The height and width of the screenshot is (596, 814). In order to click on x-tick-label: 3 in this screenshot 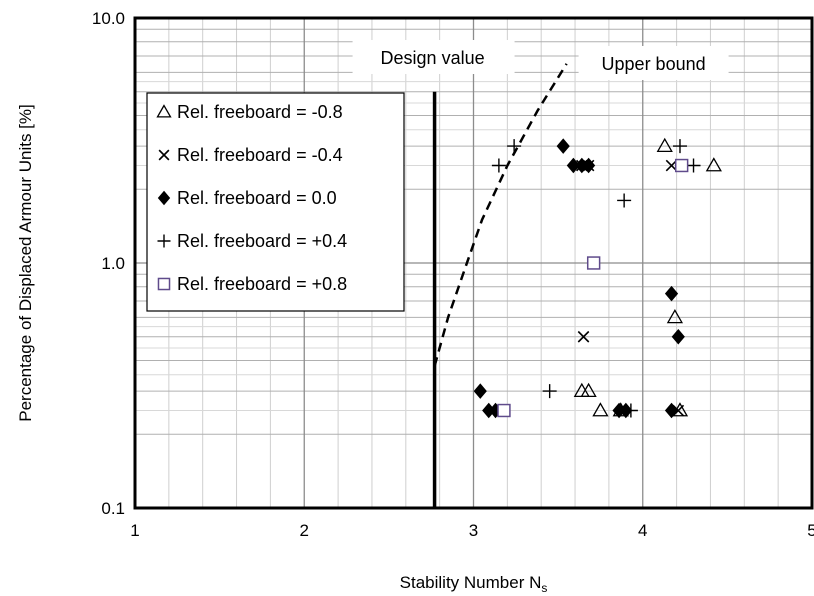, I will do `click(473, 530)`.